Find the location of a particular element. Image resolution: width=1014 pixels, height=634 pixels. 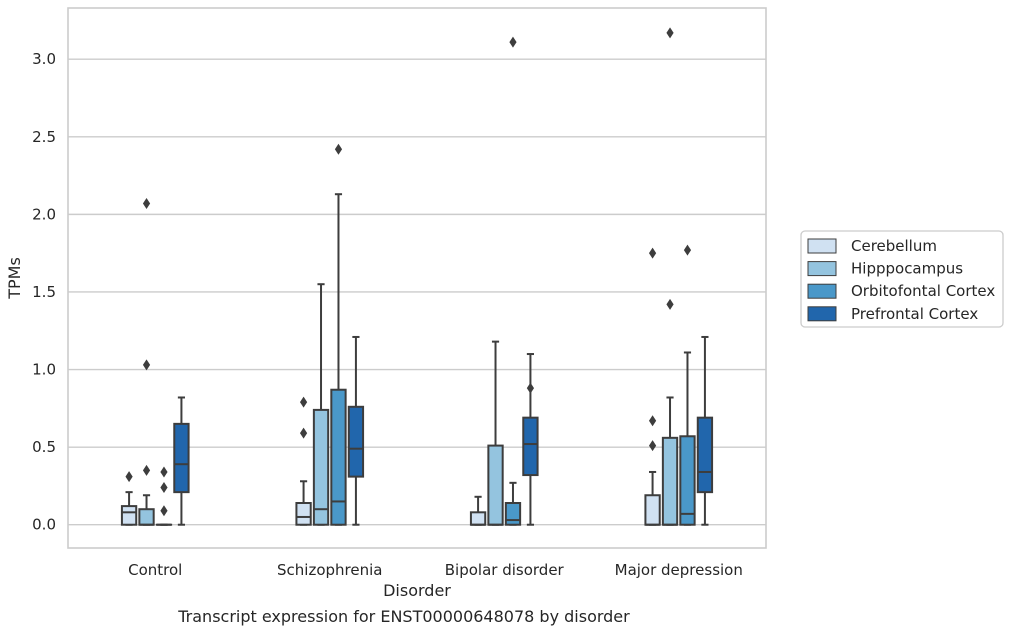

y-tick-label: 2.5 is located at coordinates (44, 137).